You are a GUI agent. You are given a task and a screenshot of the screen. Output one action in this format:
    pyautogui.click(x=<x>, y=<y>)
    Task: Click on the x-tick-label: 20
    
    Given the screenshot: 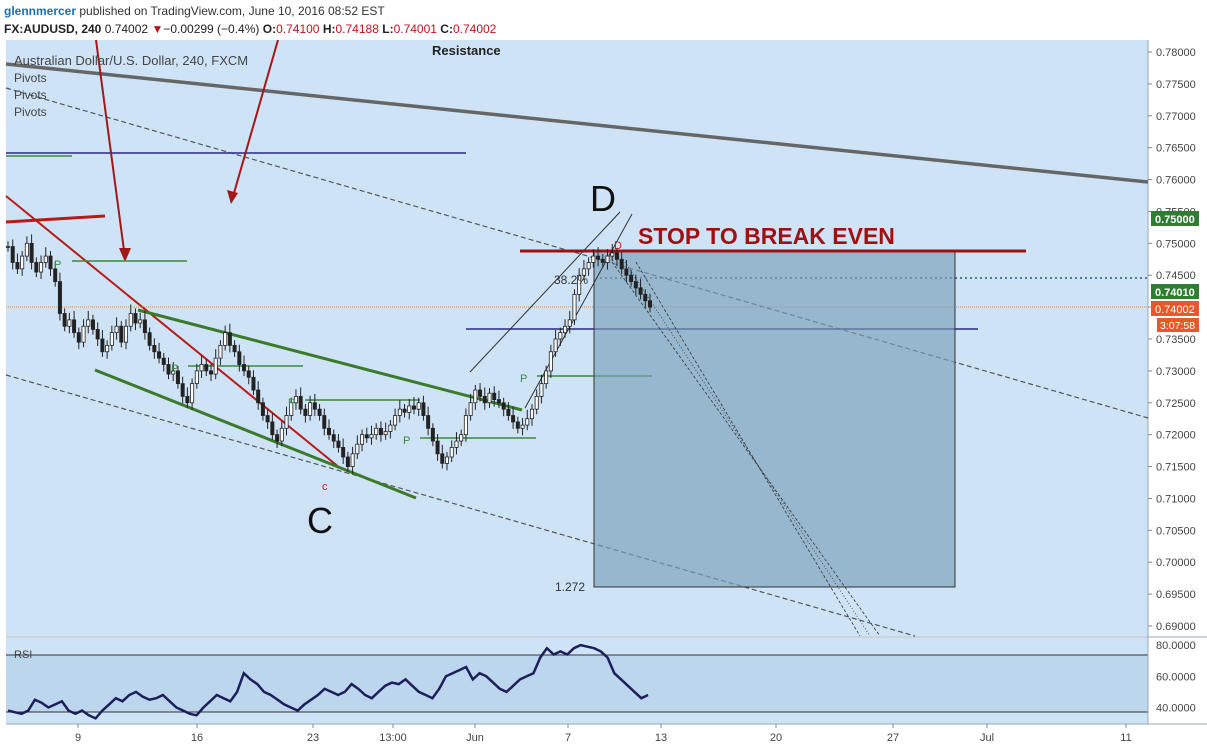 What is the action you would take?
    pyautogui.click(x=776, y=738)
    